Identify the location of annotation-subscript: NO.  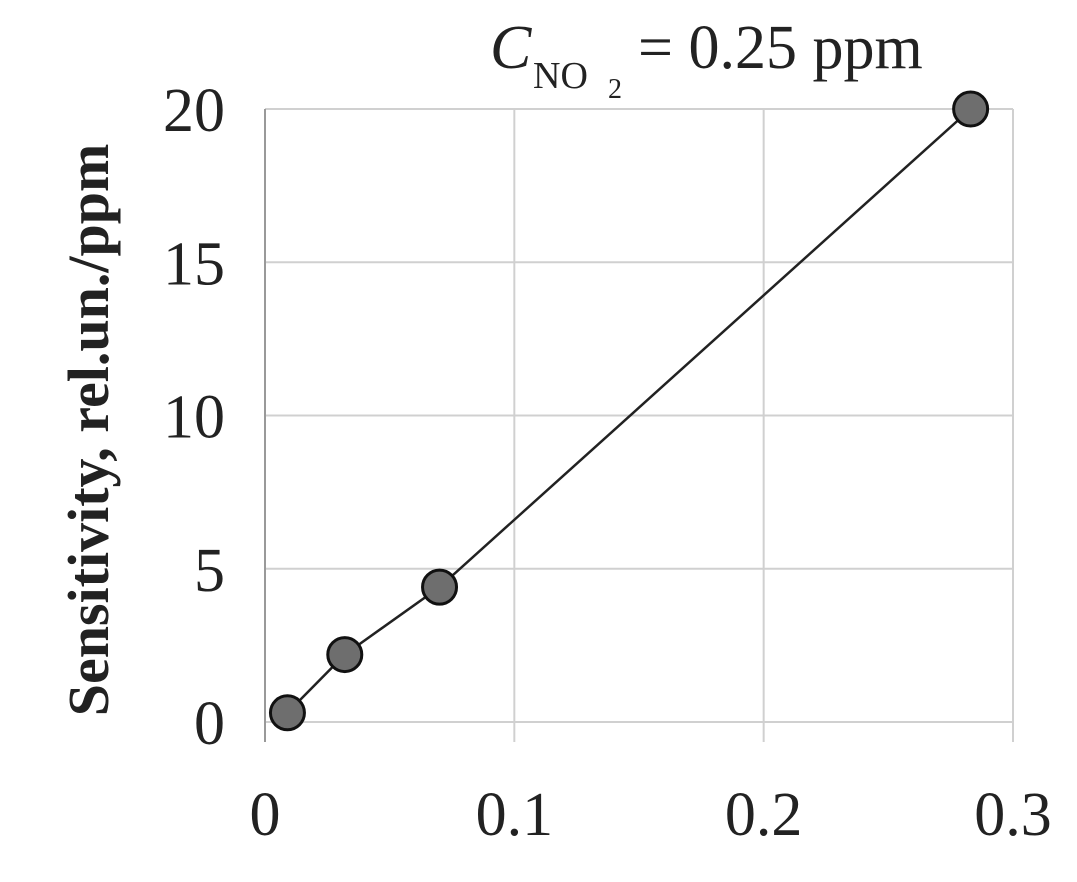
(560, 76).